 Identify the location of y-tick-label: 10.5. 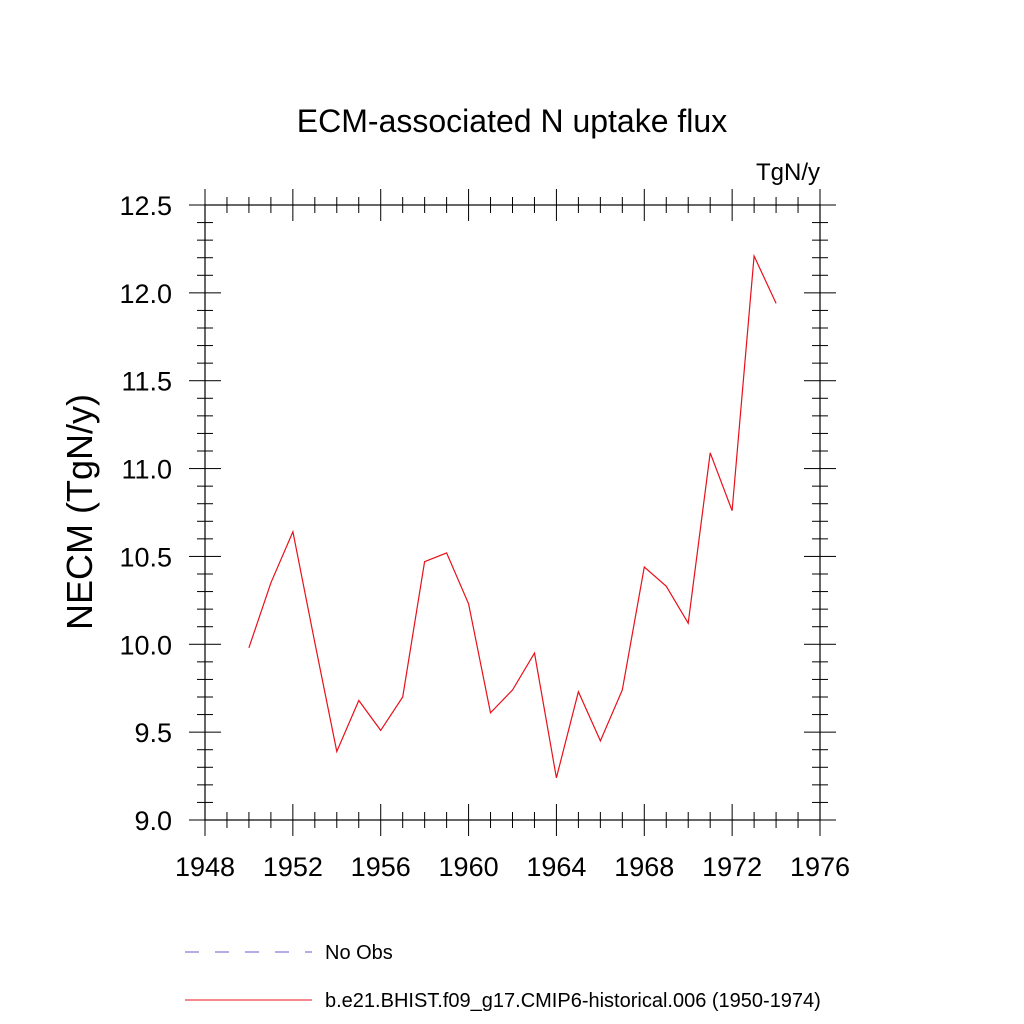
(145, 557).